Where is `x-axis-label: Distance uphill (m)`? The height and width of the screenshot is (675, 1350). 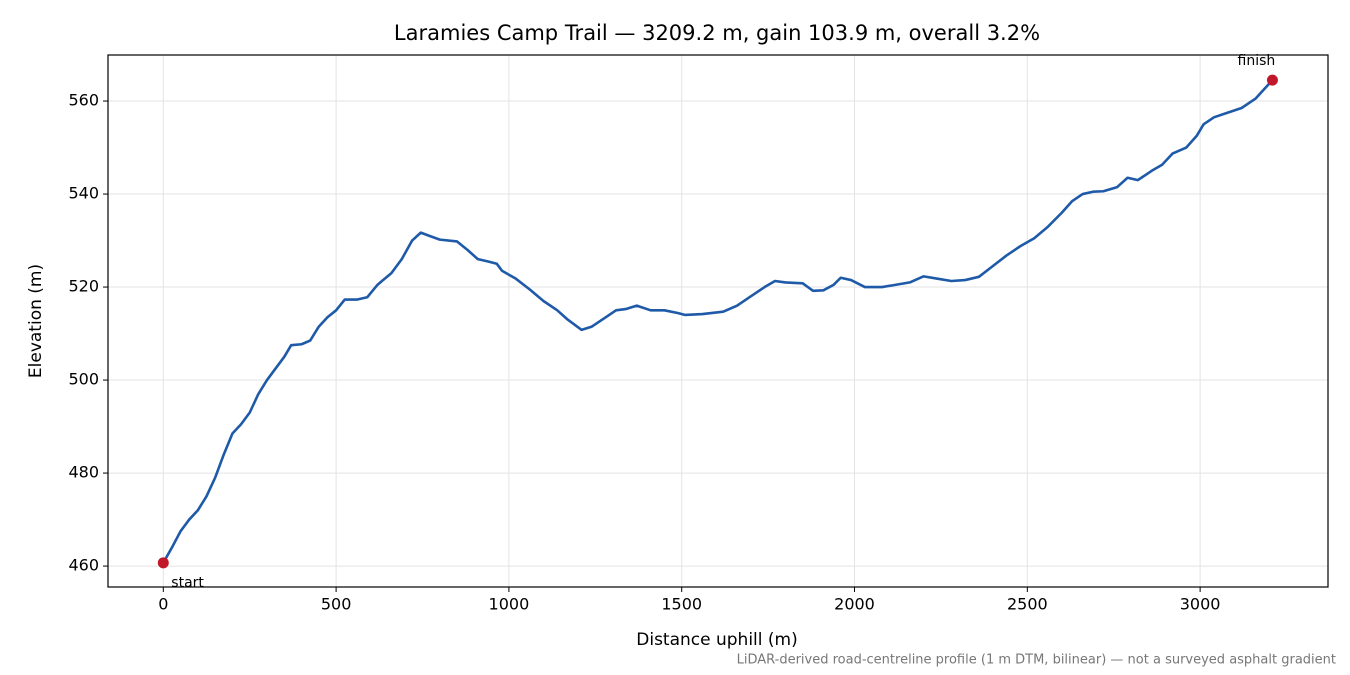 x-axis-label: Distance uphill (m) is located at coordinates (716, 640).